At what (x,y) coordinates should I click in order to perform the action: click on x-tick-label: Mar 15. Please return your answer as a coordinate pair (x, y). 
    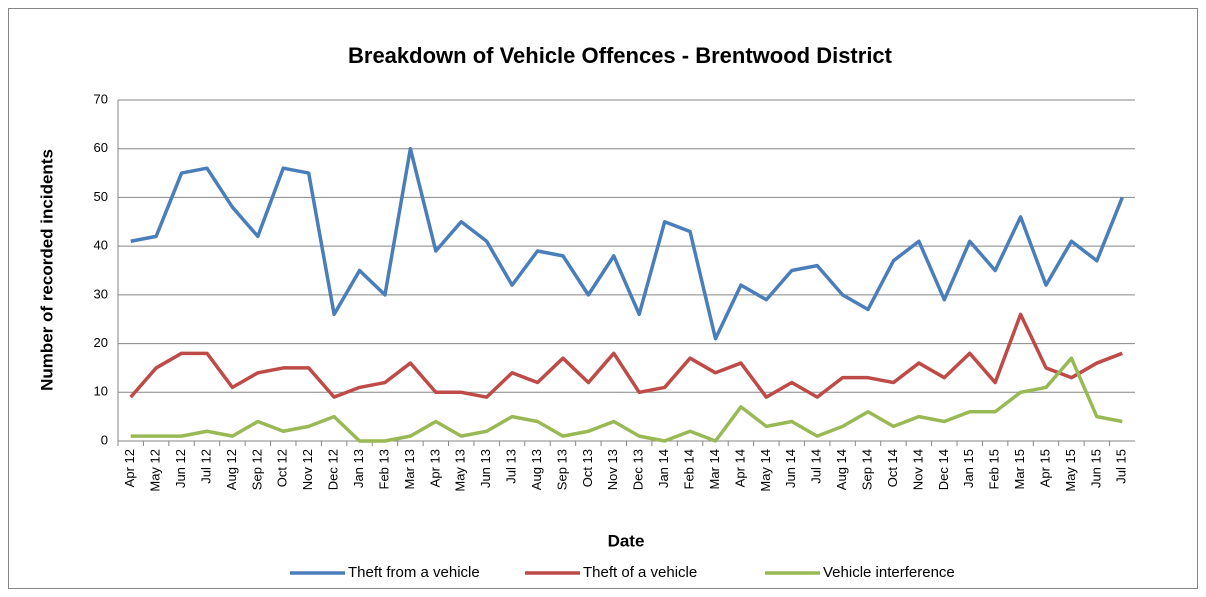
    Looking at the image, I should click on (1019, 469).